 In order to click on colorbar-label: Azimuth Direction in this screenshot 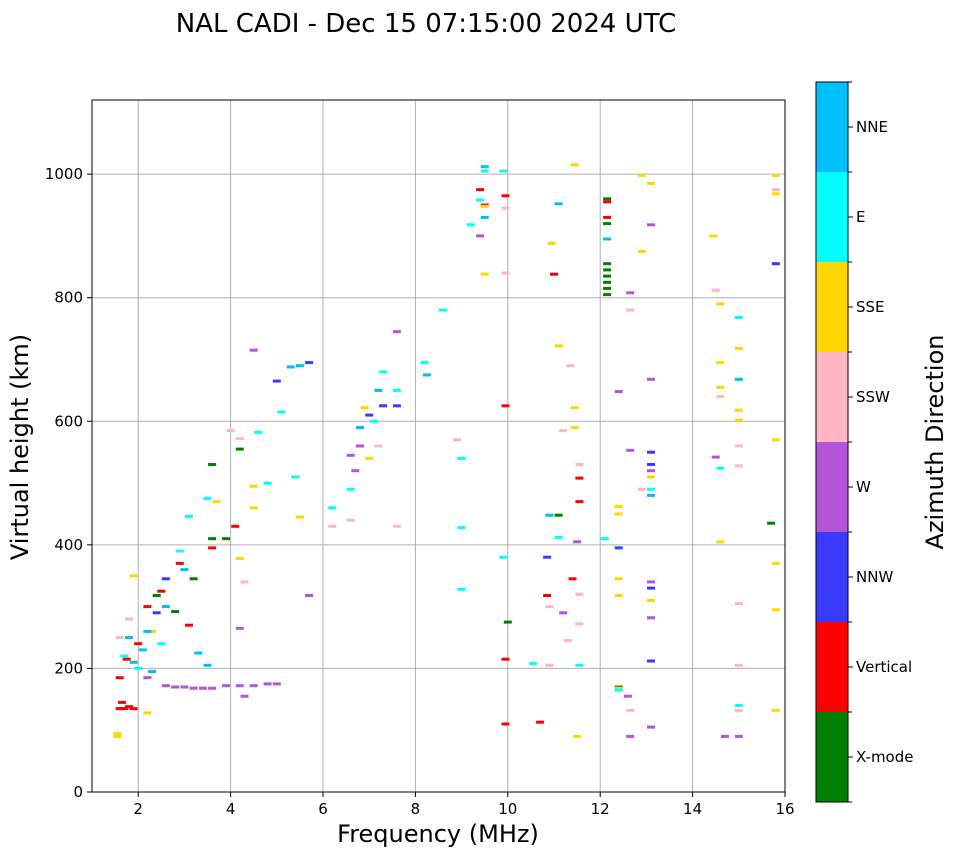, I will do `click(935, 442)`.